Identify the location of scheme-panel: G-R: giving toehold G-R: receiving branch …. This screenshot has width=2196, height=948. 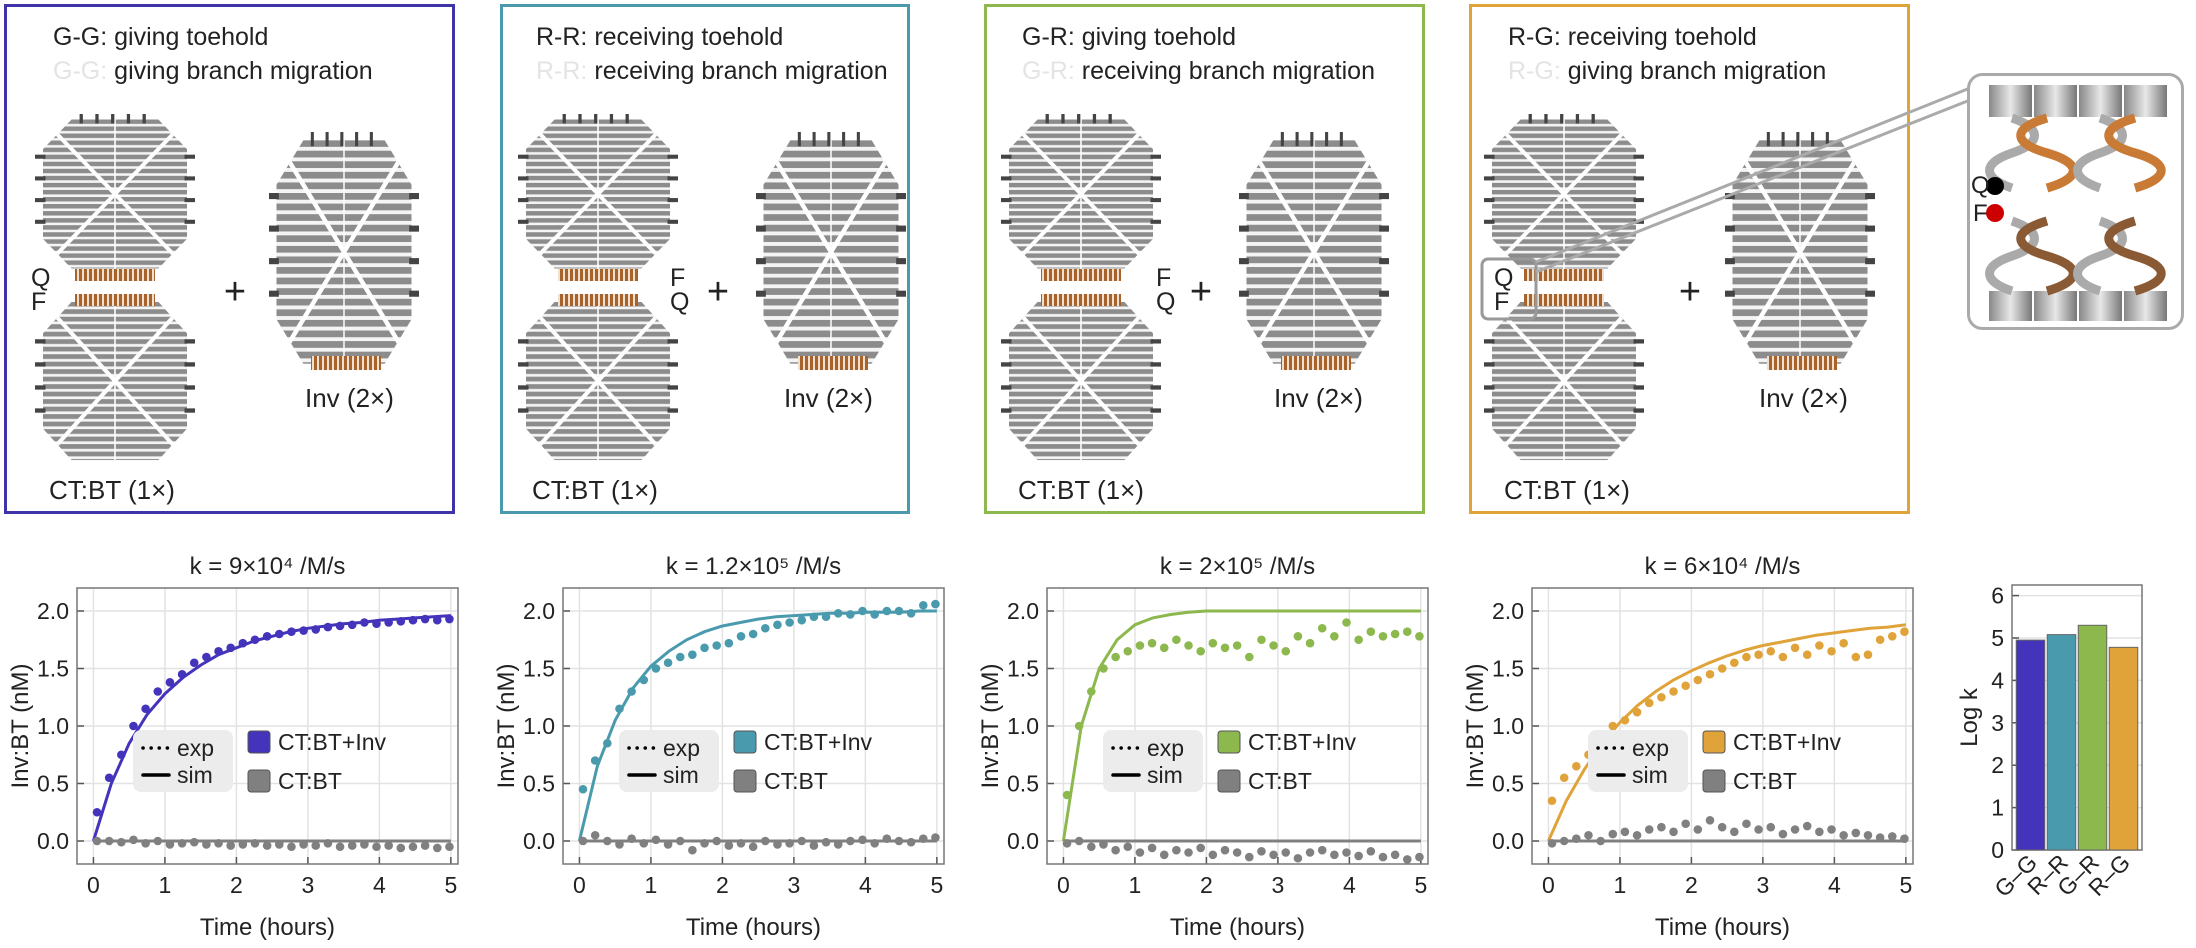
(1204, 259).